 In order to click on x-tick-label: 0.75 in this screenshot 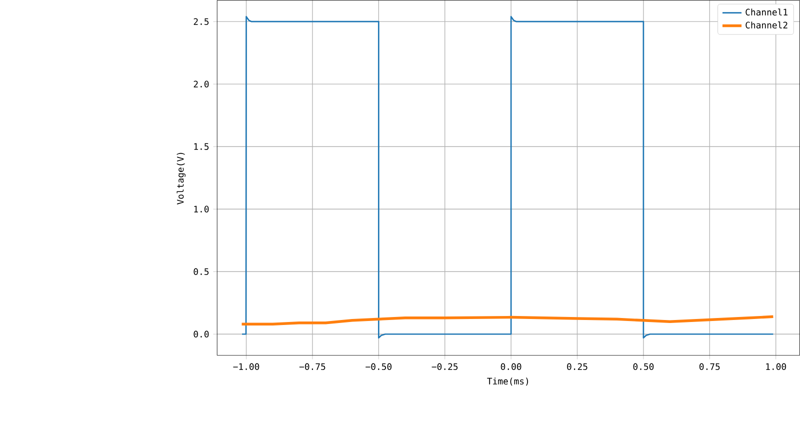, I will do `click(709, 366)`.